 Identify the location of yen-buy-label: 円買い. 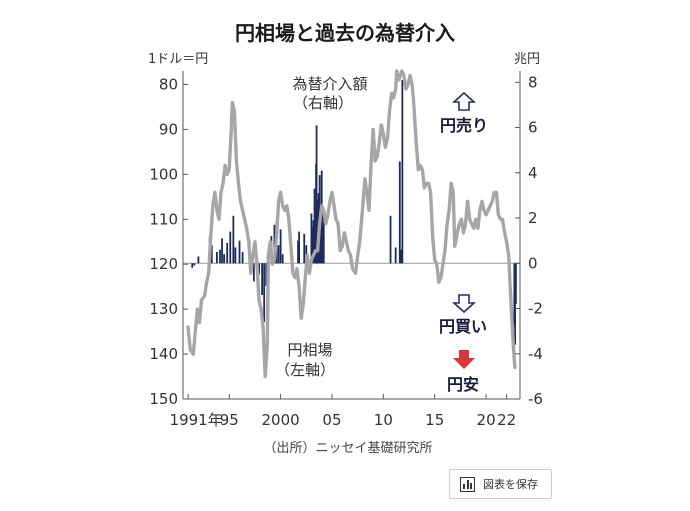
(463, 326).